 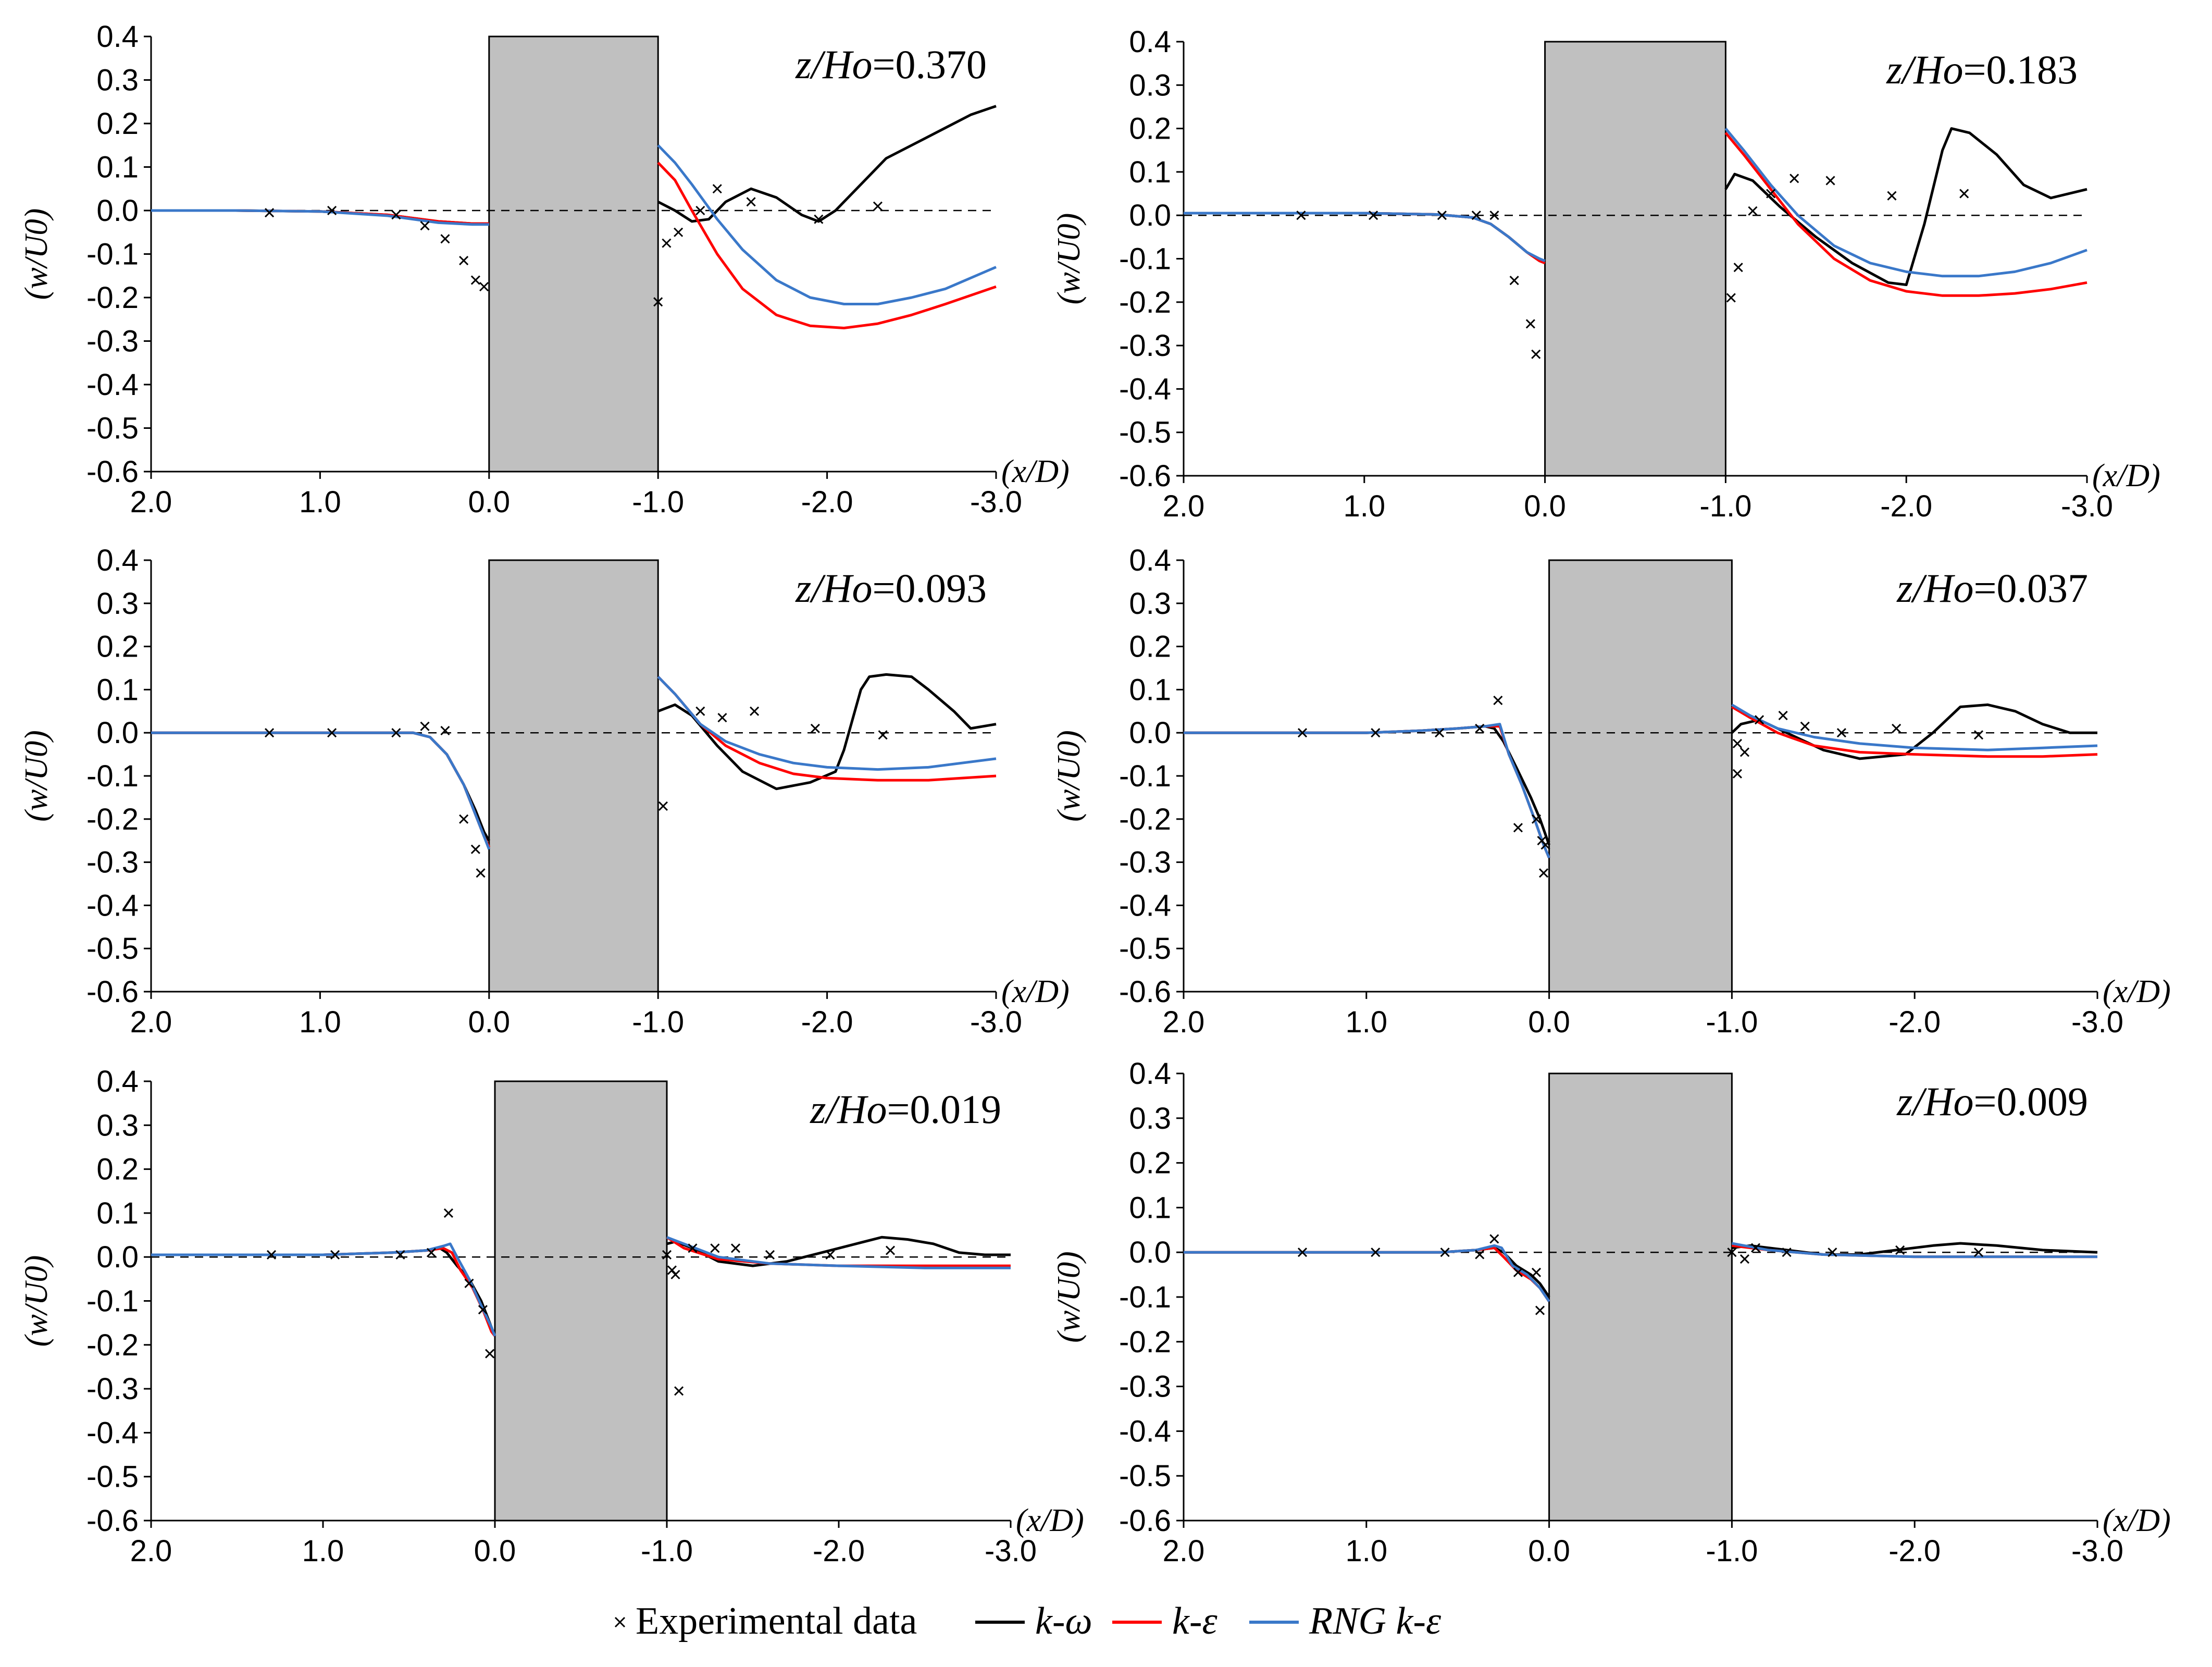 What do you see at coordinates (620, 1622) in the screenshot?
I see `legend-marker-icon` at bounding box center [620, 1622].